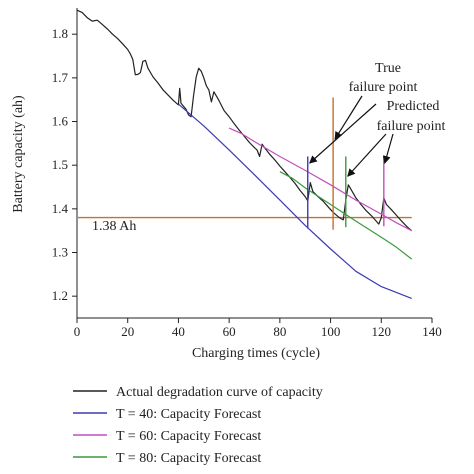 The height and width of the screenshot is (474, 474). I want to click on x-tick-label: 120, so click(382, 331).